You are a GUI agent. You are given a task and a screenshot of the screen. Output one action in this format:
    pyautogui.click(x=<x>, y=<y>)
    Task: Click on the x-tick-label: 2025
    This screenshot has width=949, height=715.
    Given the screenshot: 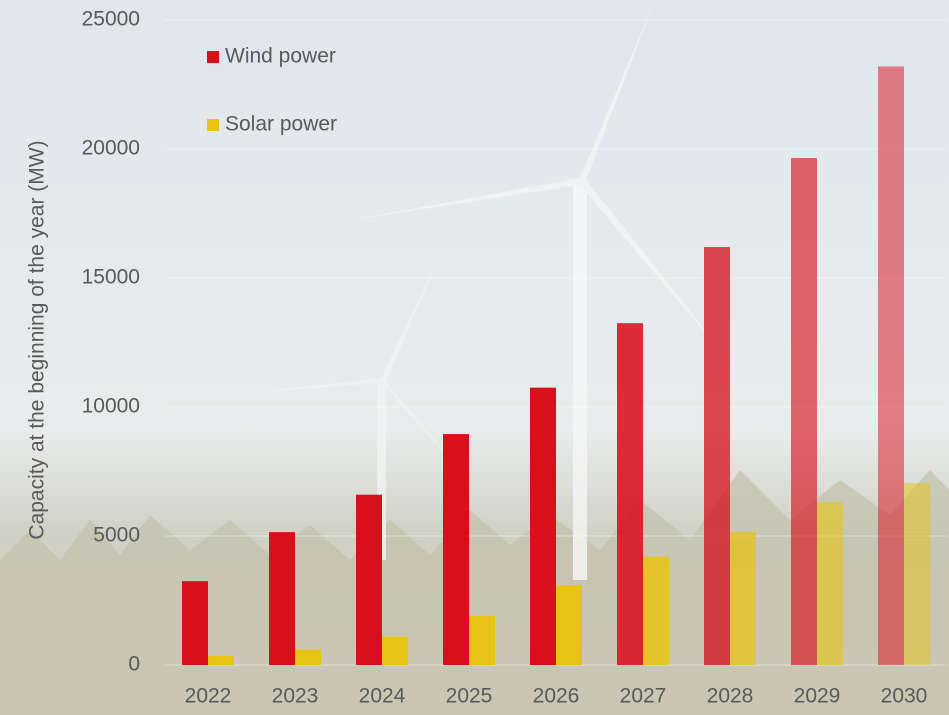 What is the action you would take?
    pyautogui.click(x=469, y=696)
    